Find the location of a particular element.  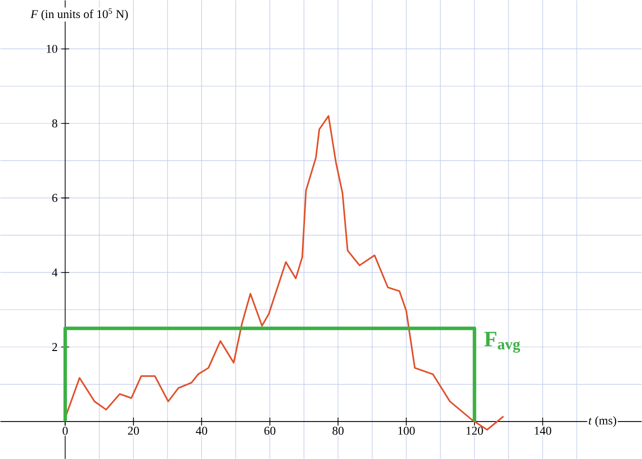

y-tick-label: 8 is located at coordinates (55, 123).